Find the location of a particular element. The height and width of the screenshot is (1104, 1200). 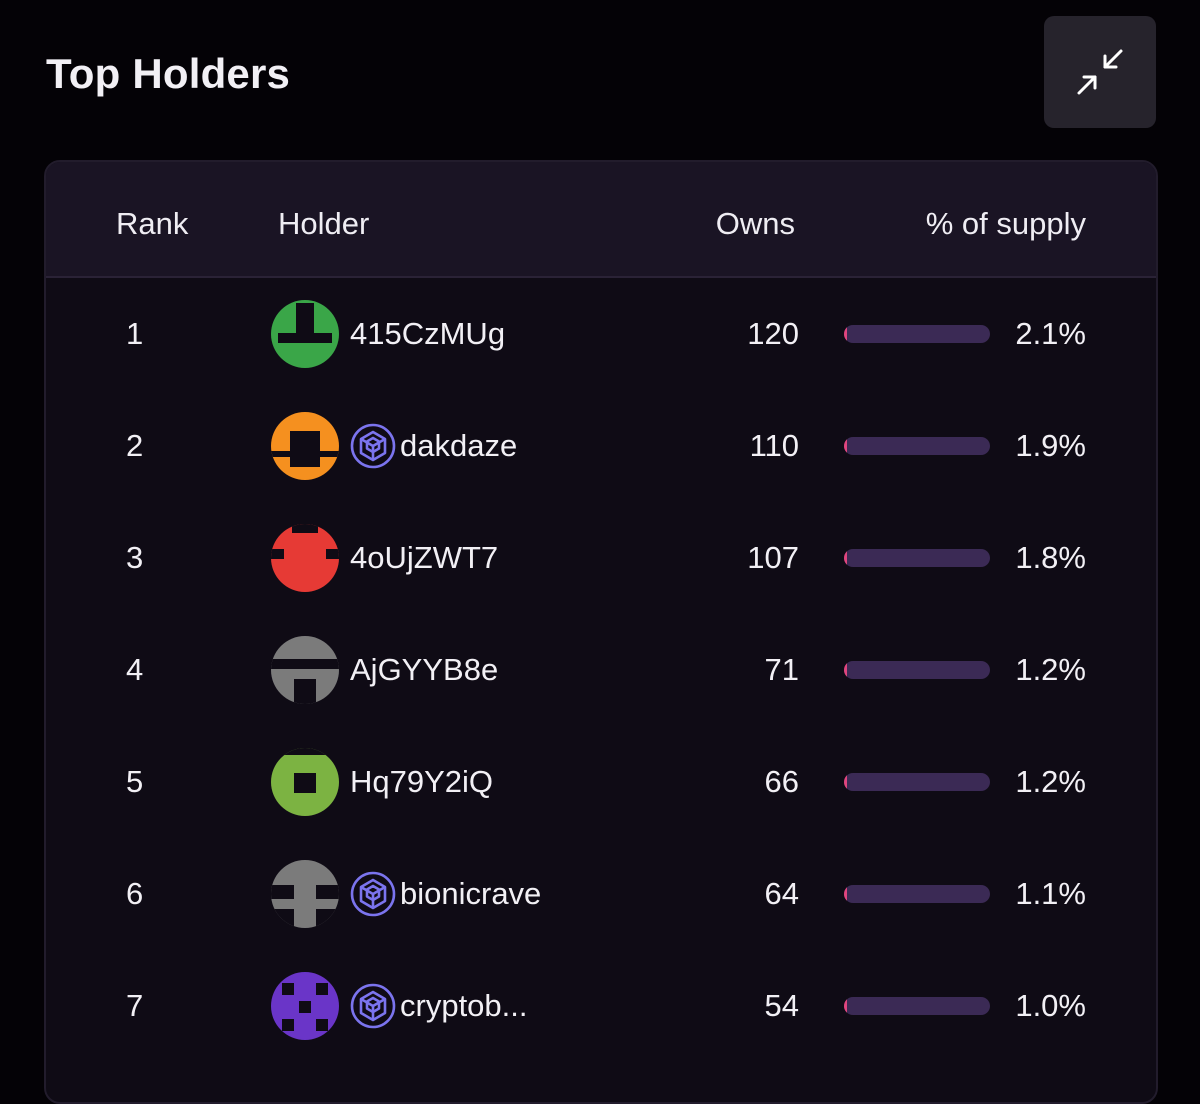

supply-percent-cell: 1.8% is located at coordinates (1050, 557).